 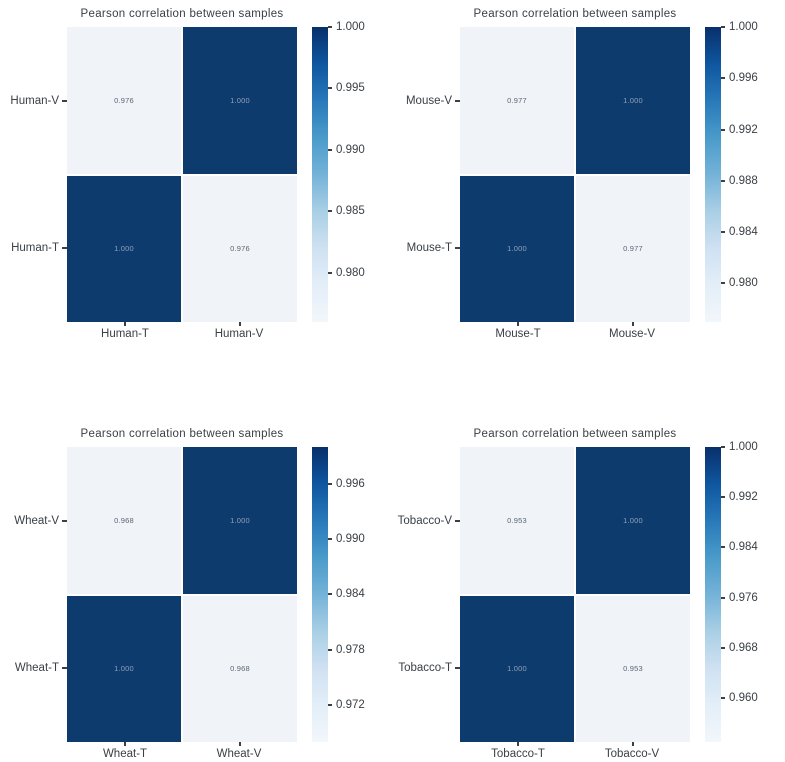 I want to click on y-axis-label-text: Mouse-T, so click(x=429, y=248).